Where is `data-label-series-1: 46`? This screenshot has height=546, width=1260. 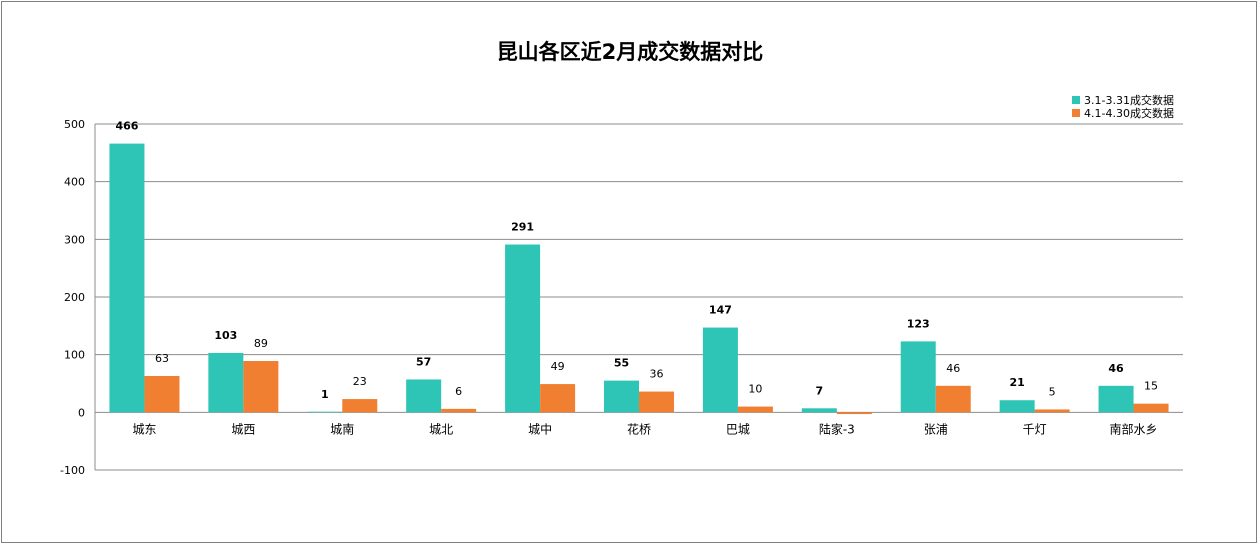
data-label-series-1: 46 is located at coordinates (1116, 368).